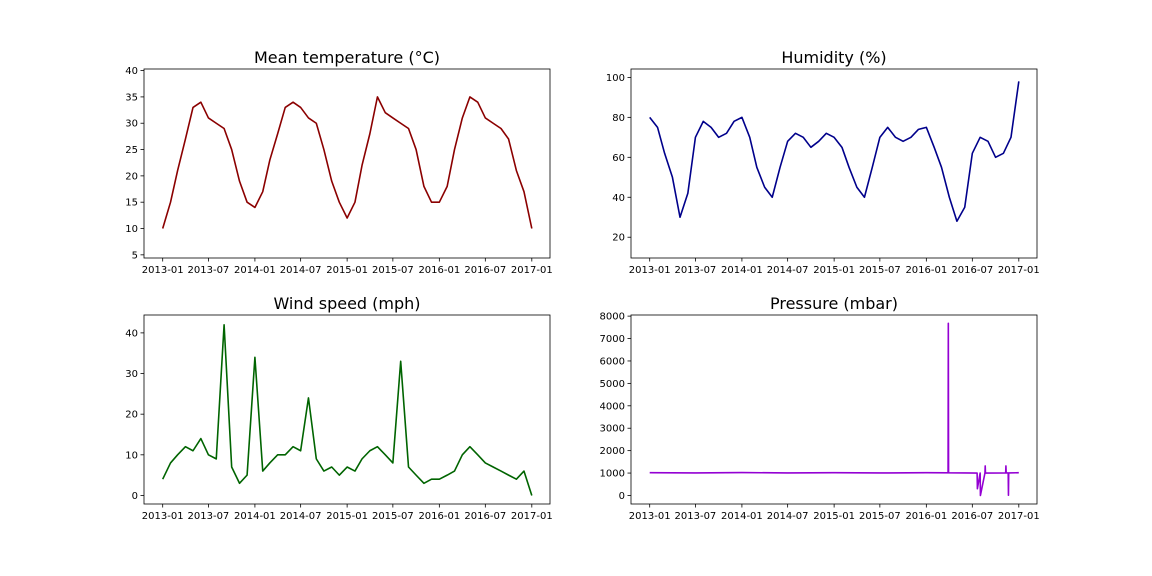 The image size is (1152, 576). I want to click on x-tick-label-temperature: 2014-07, so click(301, 270).